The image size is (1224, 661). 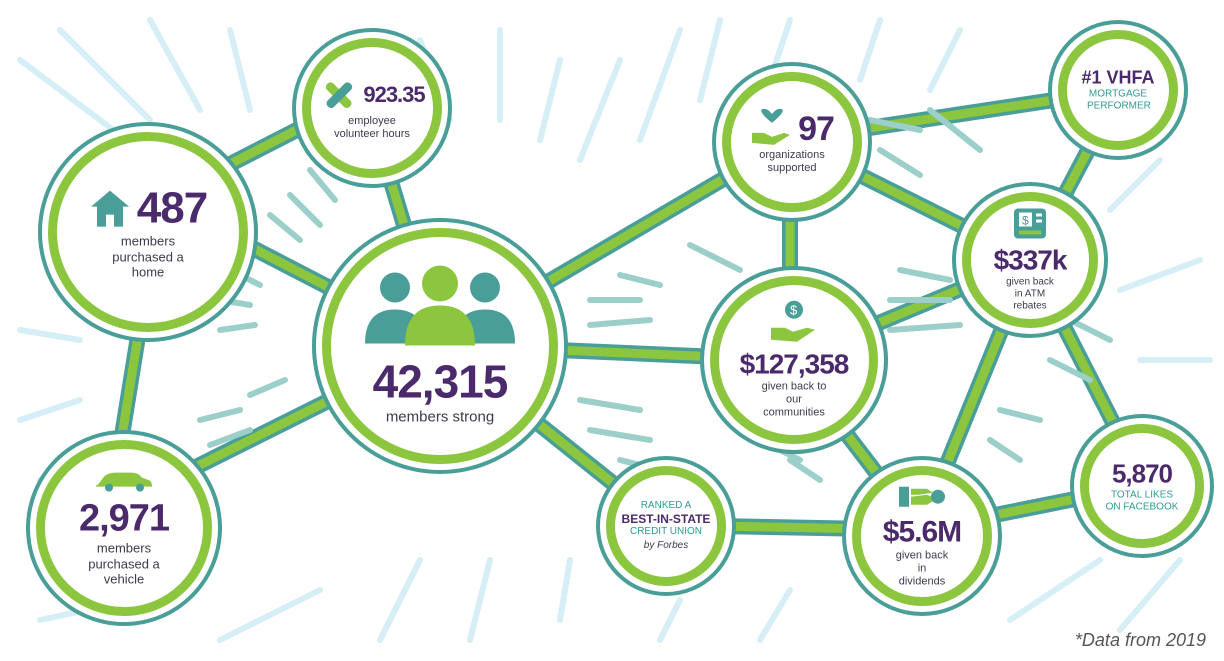 I want to click on volunteer-bubble: 923.35 employee volunteer hours, so click(x=372, y=108).